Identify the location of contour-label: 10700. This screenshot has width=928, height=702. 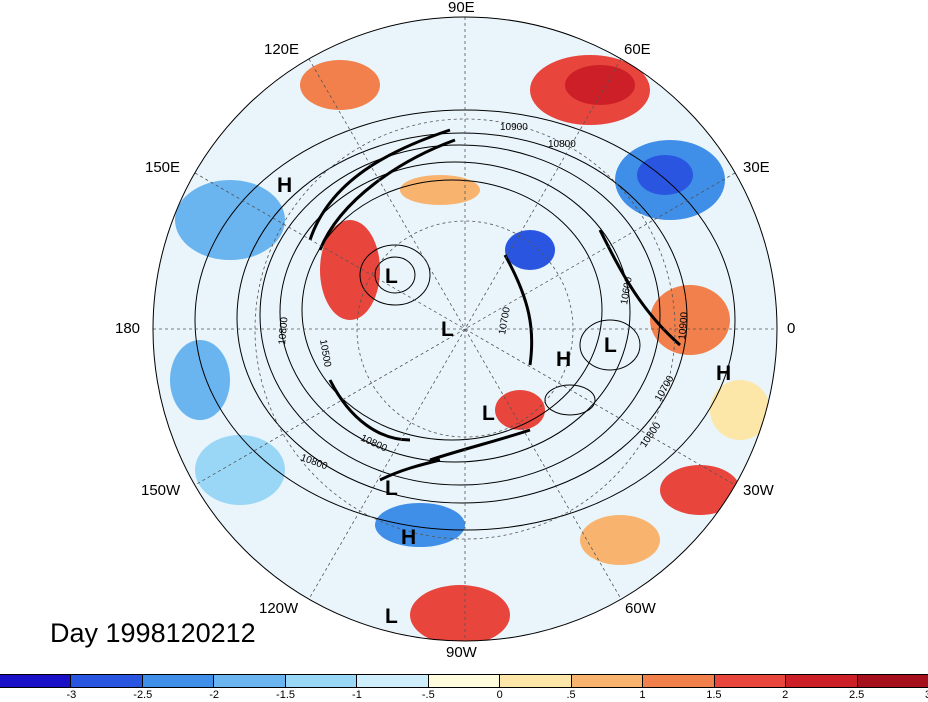
(505, 321).